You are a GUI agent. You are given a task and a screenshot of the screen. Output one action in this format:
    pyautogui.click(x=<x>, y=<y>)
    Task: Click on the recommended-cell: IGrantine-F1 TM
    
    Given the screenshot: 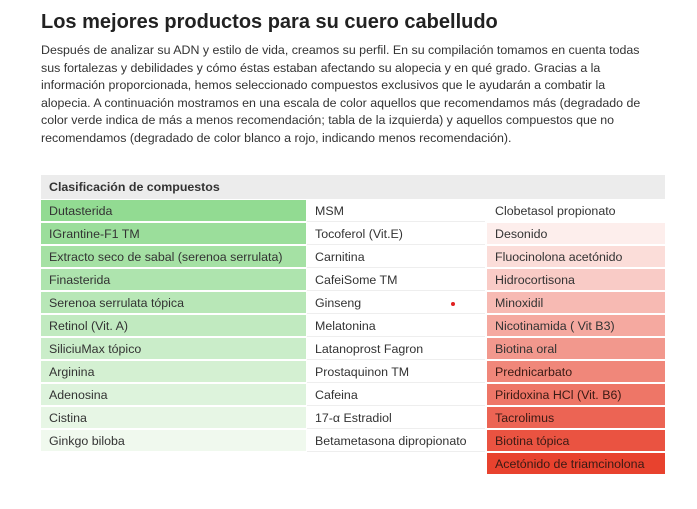 What is the action you would take?
    pyautogui.click(x=173, y=234)
    